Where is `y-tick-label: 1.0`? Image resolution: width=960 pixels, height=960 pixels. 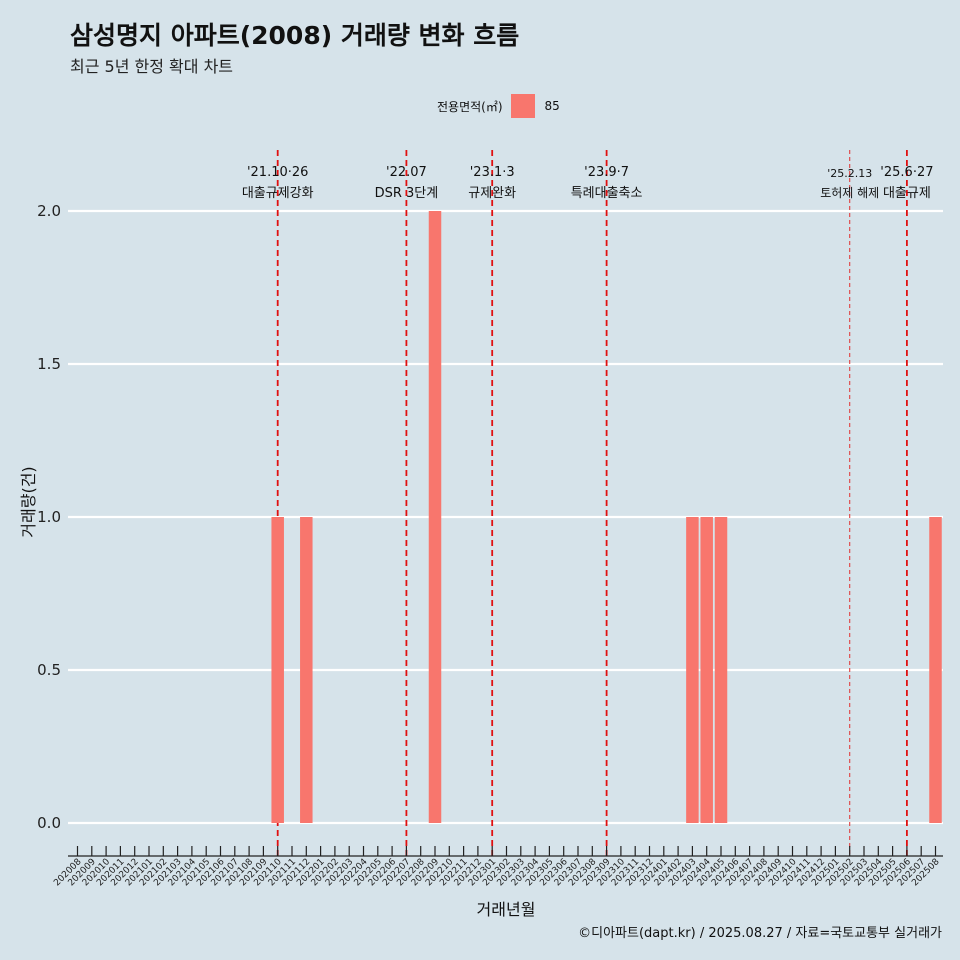
y-tick-label: 1.0 is located at coordinates (49, 517).